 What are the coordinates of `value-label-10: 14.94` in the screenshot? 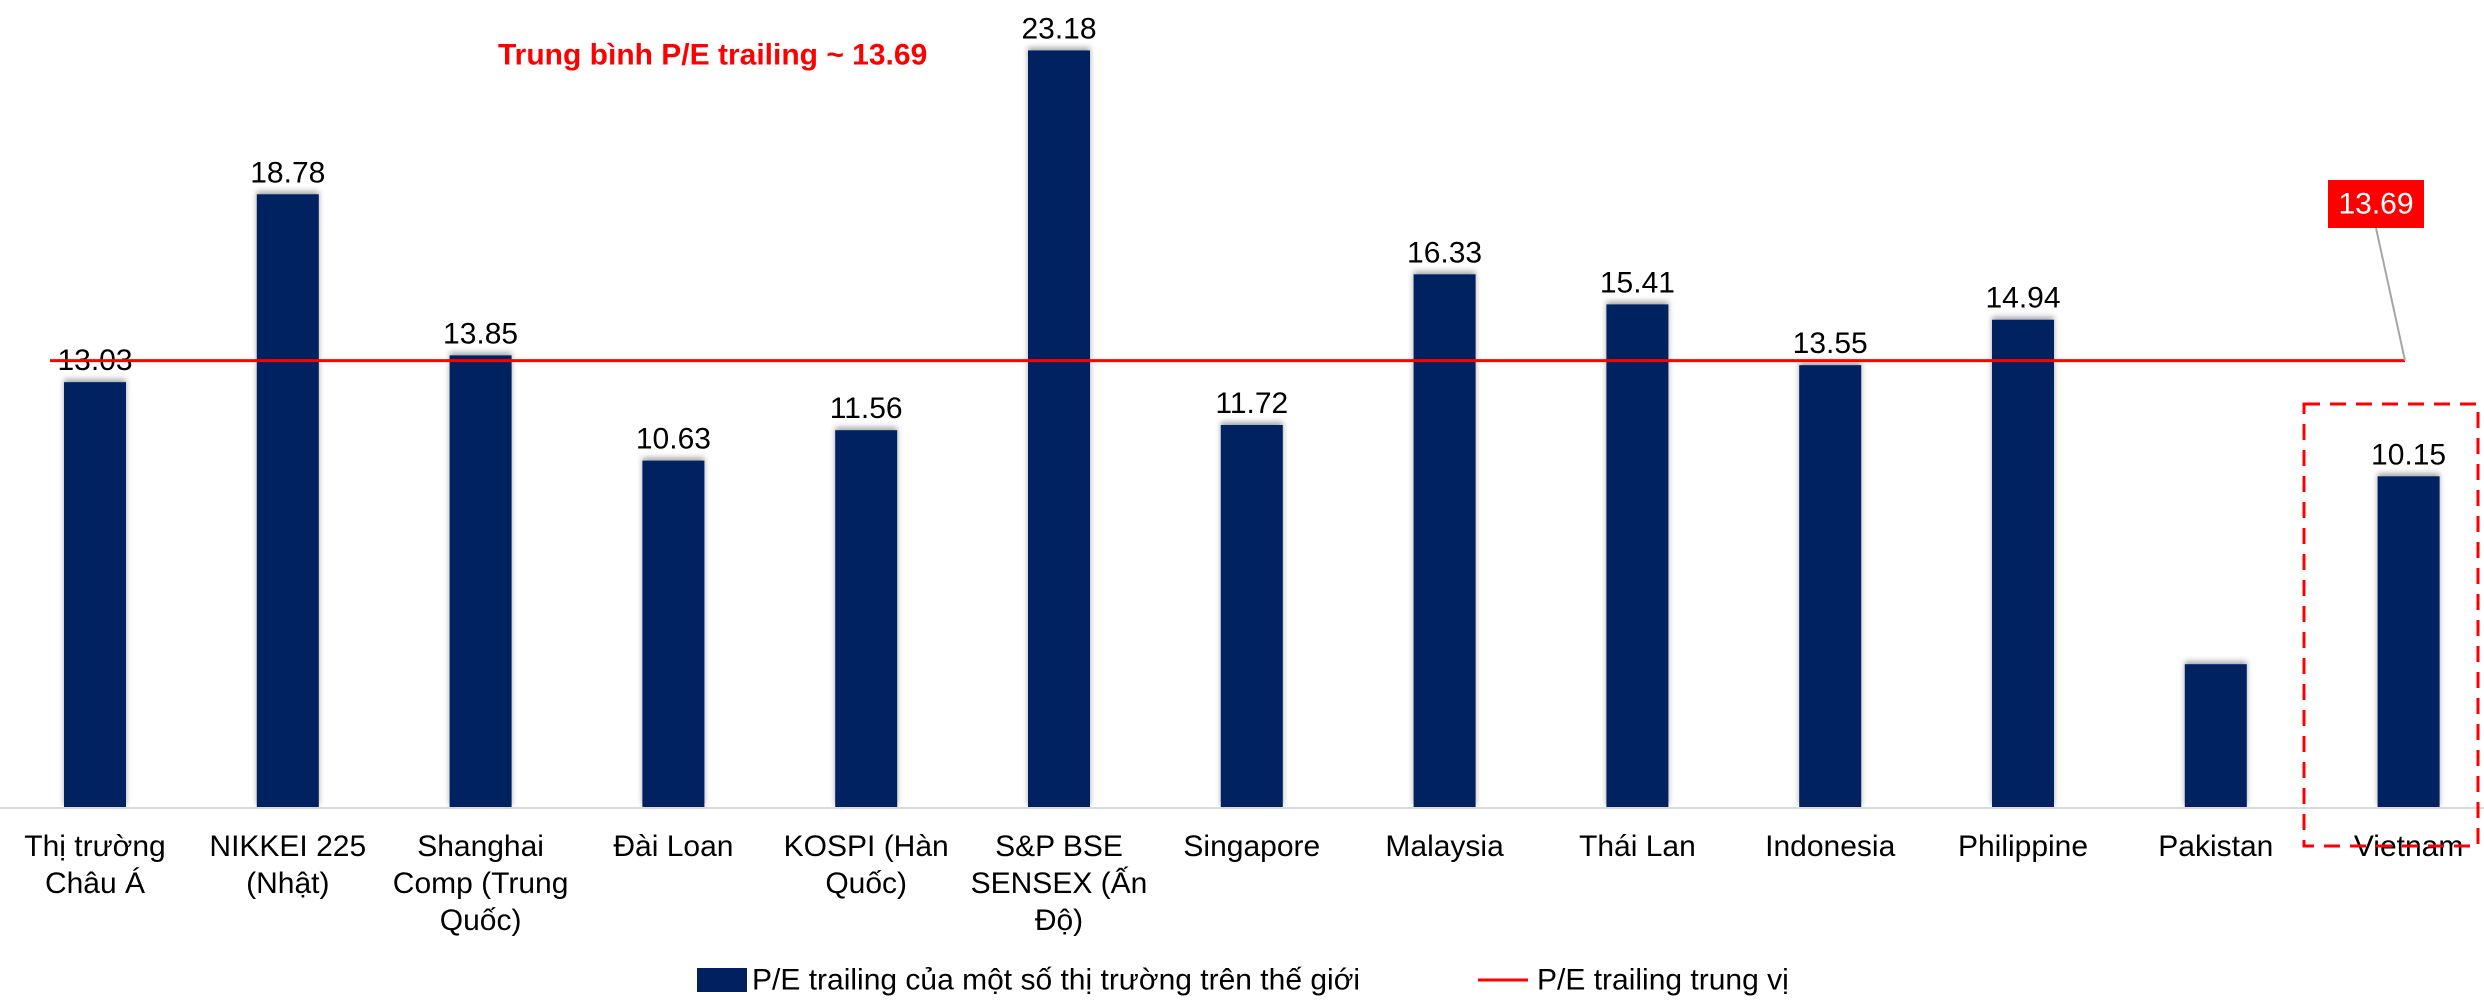 It's located at (2022, 298).